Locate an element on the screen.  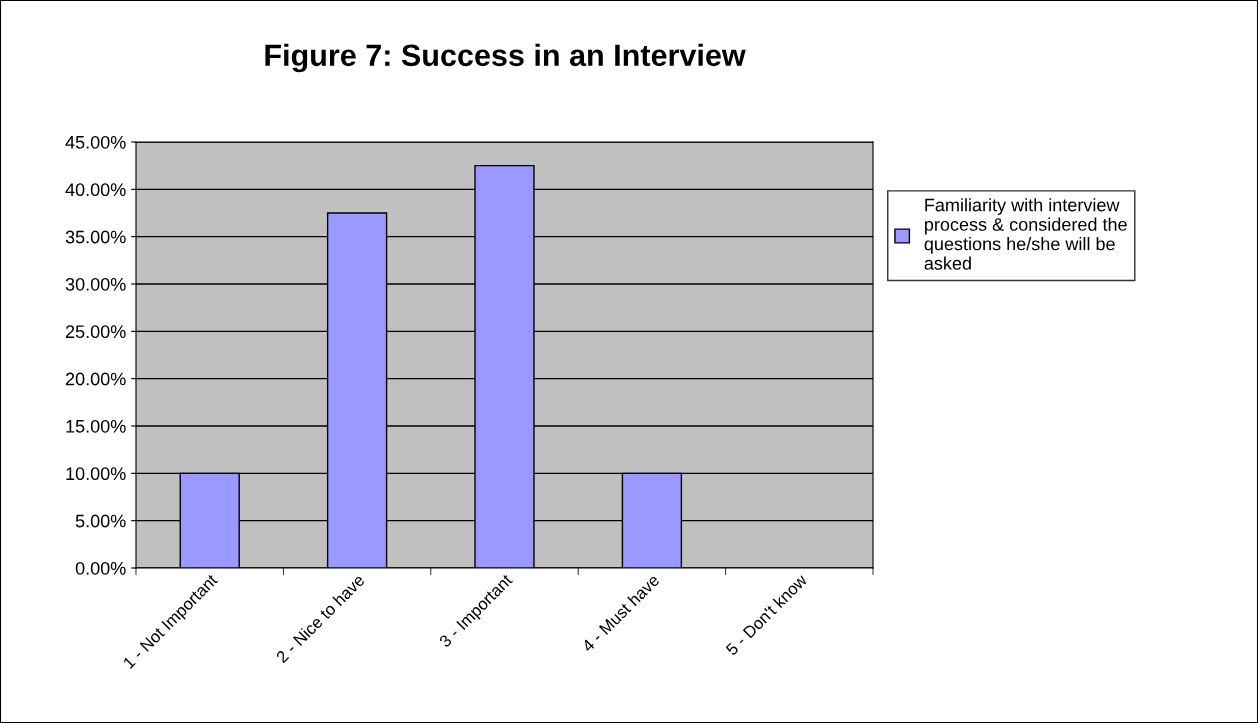
y-tick-label: 20.00% is located at coordinates (95, 379).